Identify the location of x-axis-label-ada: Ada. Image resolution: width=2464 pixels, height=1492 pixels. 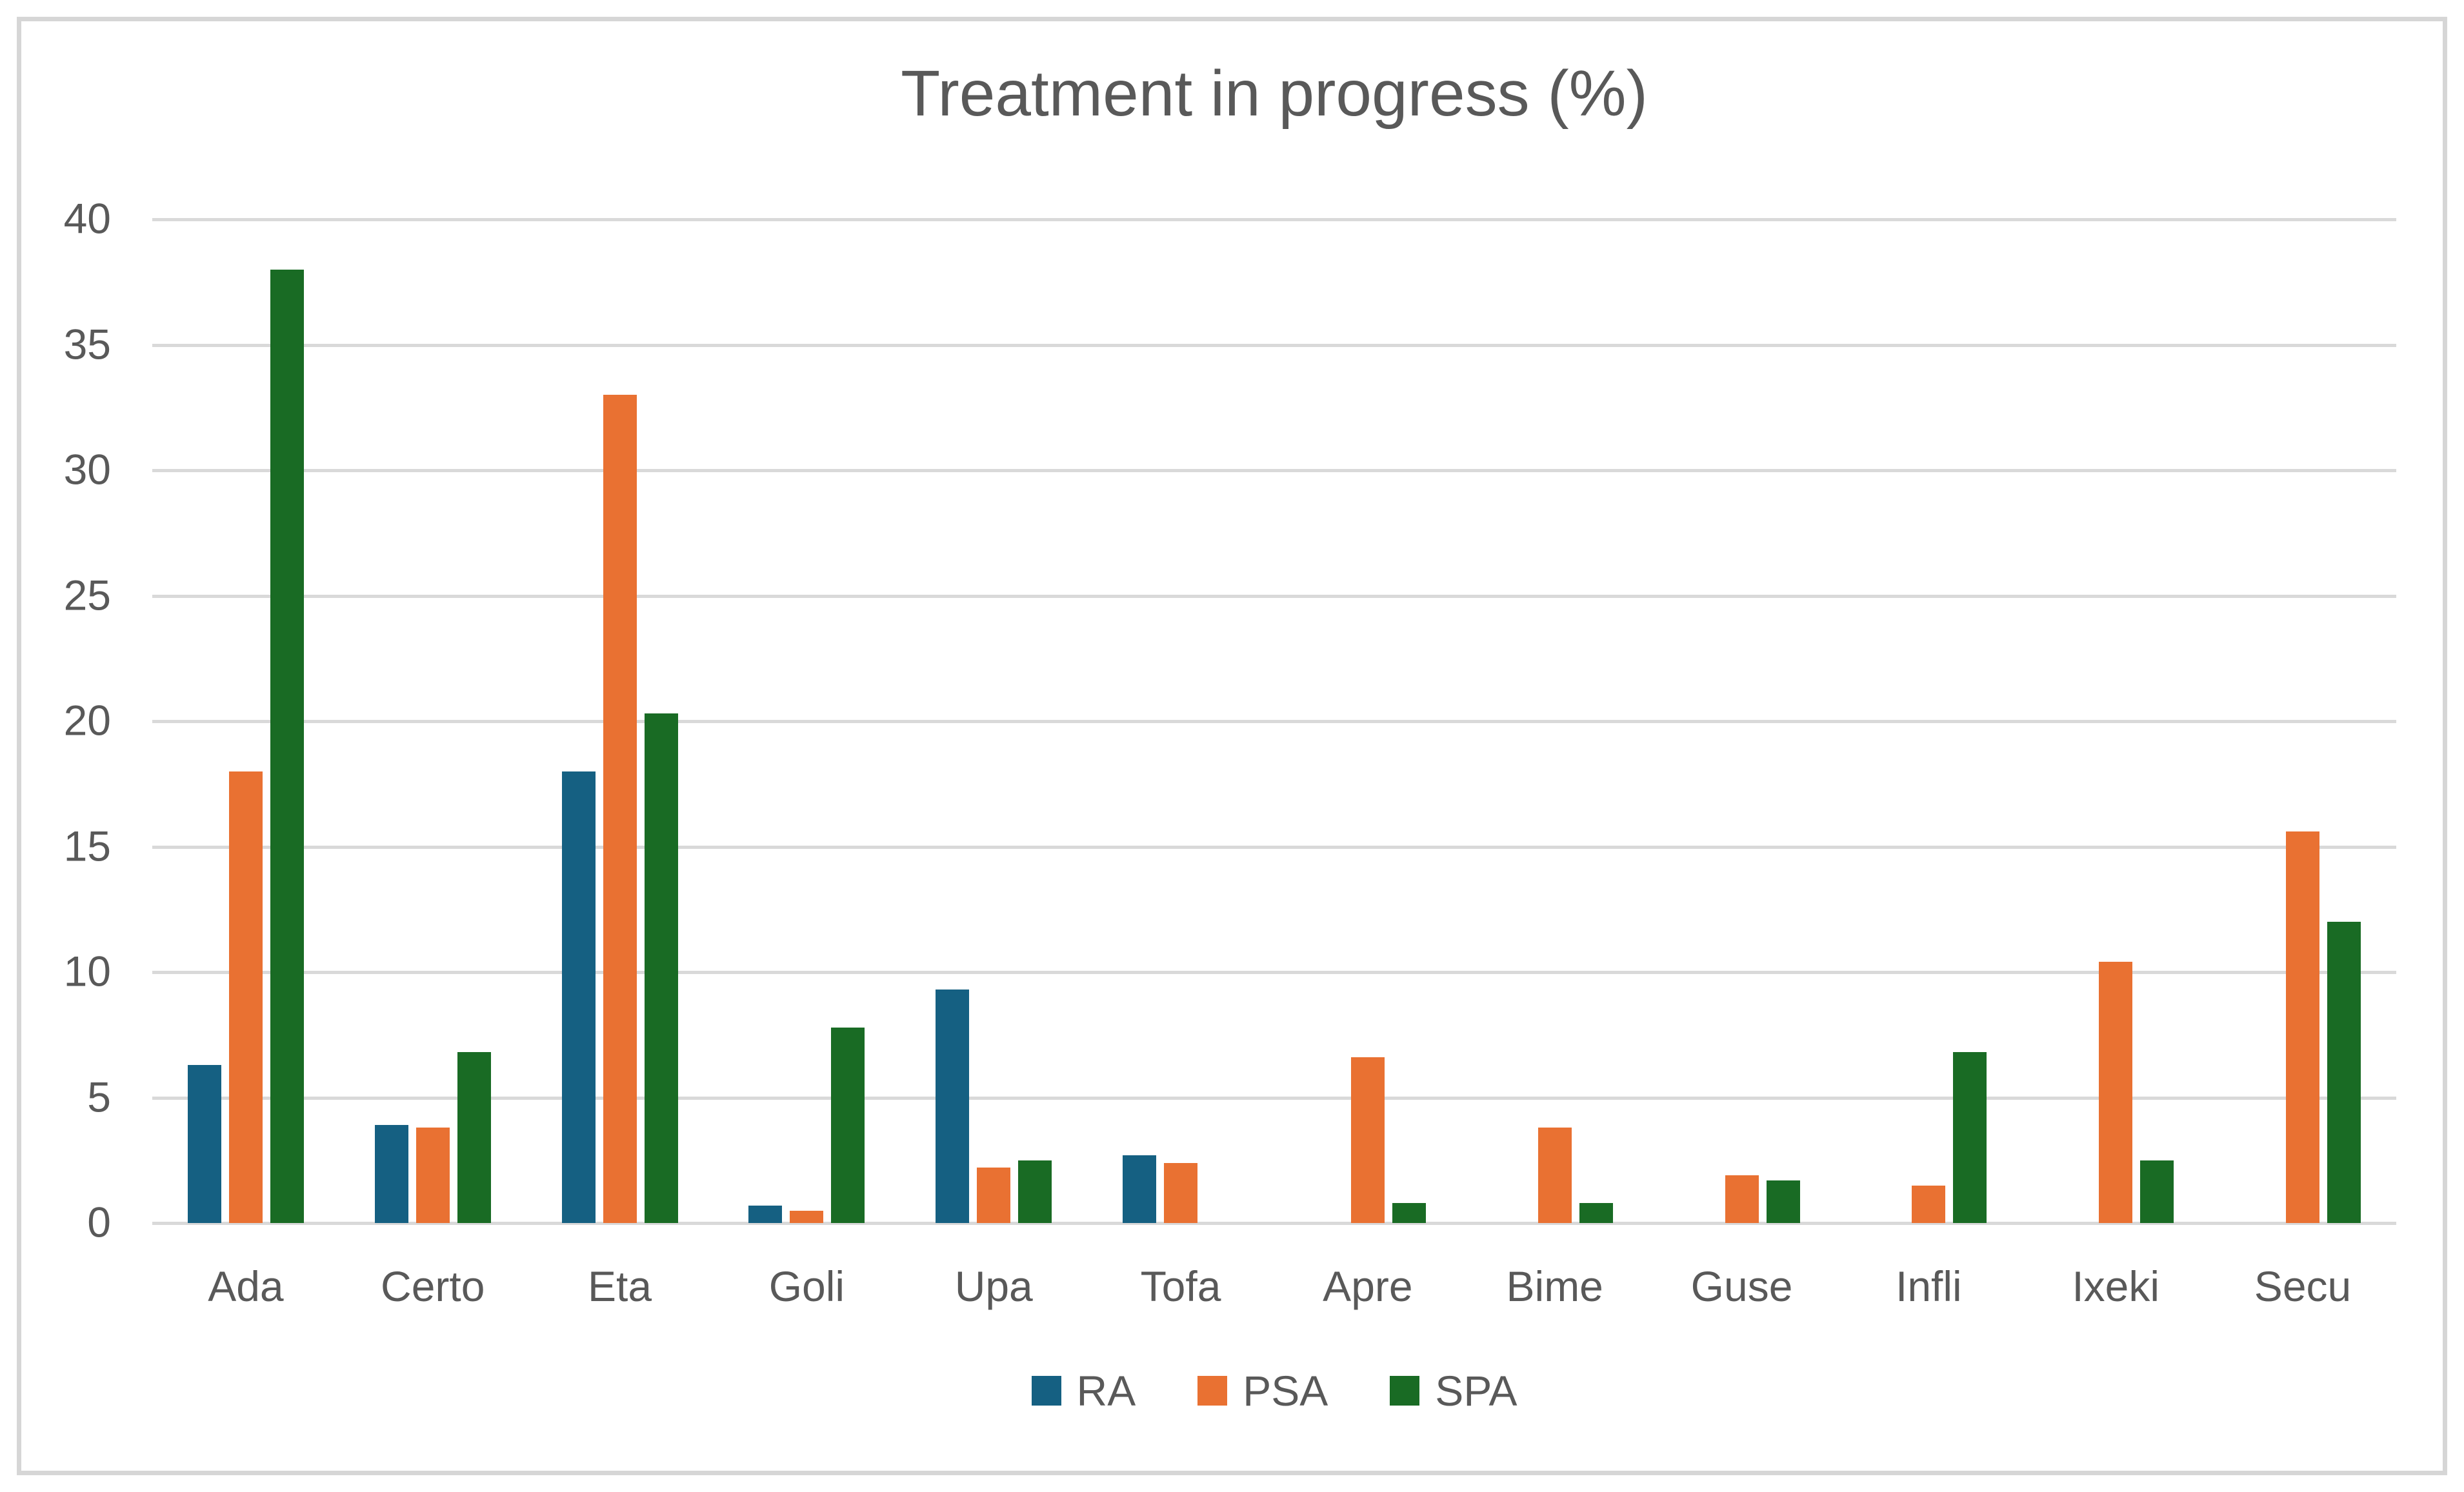
(246, 1286).